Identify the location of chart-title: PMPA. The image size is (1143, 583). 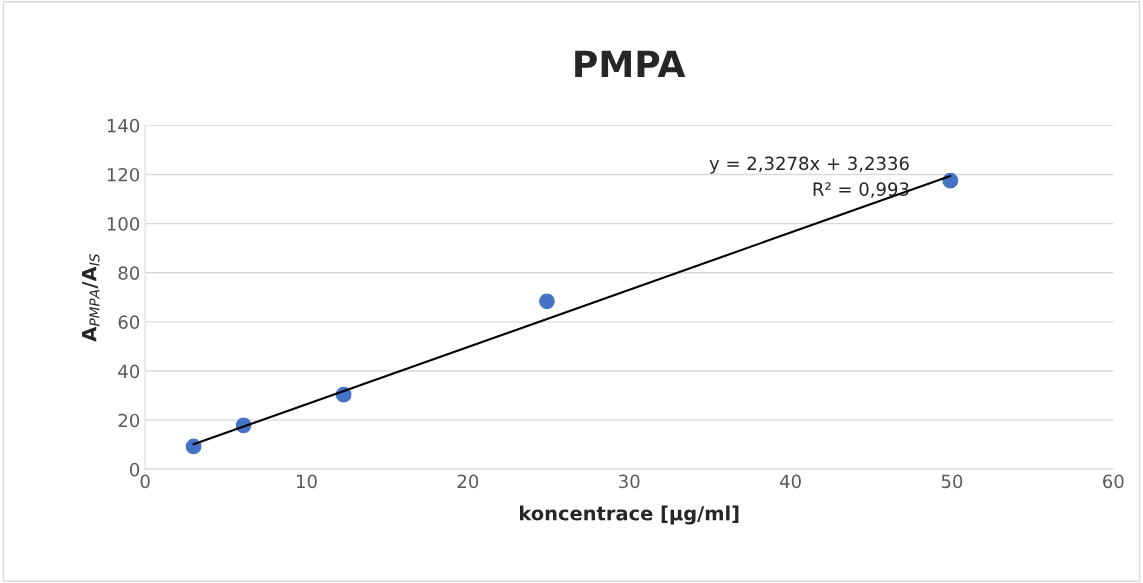
(630, 64).